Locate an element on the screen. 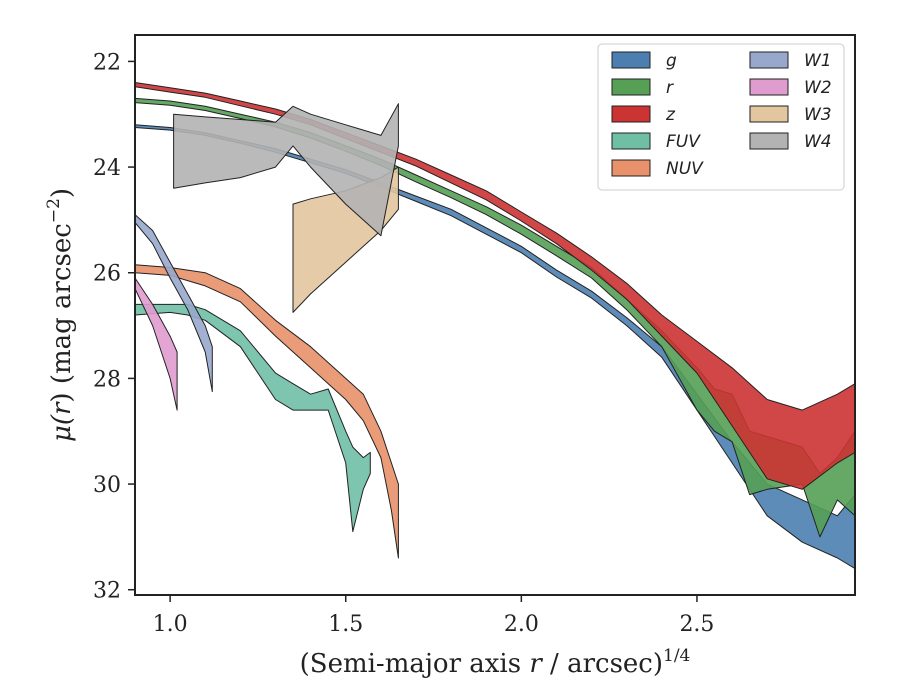 This screenshot has height=700, width=900. legend-swatch-w3 is located at coordinates (769, 114).